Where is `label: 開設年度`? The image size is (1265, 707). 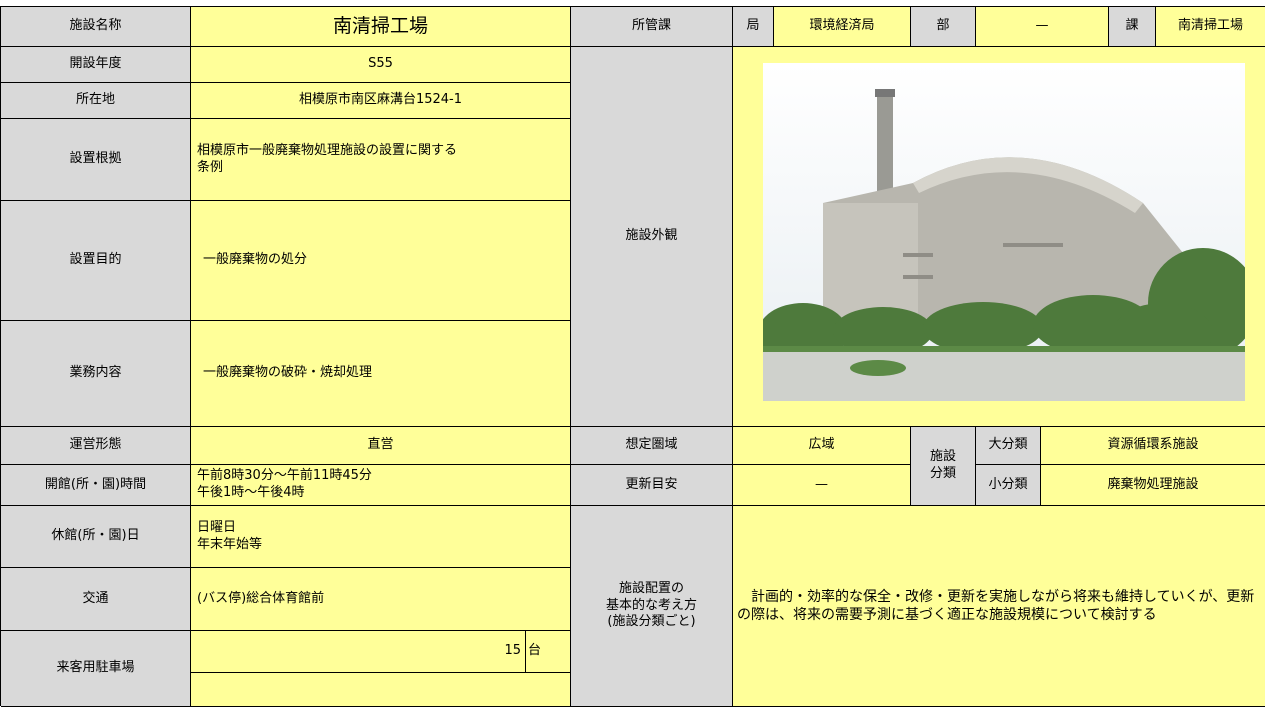 label: 開設年度 is located at coordinates (96, 65).